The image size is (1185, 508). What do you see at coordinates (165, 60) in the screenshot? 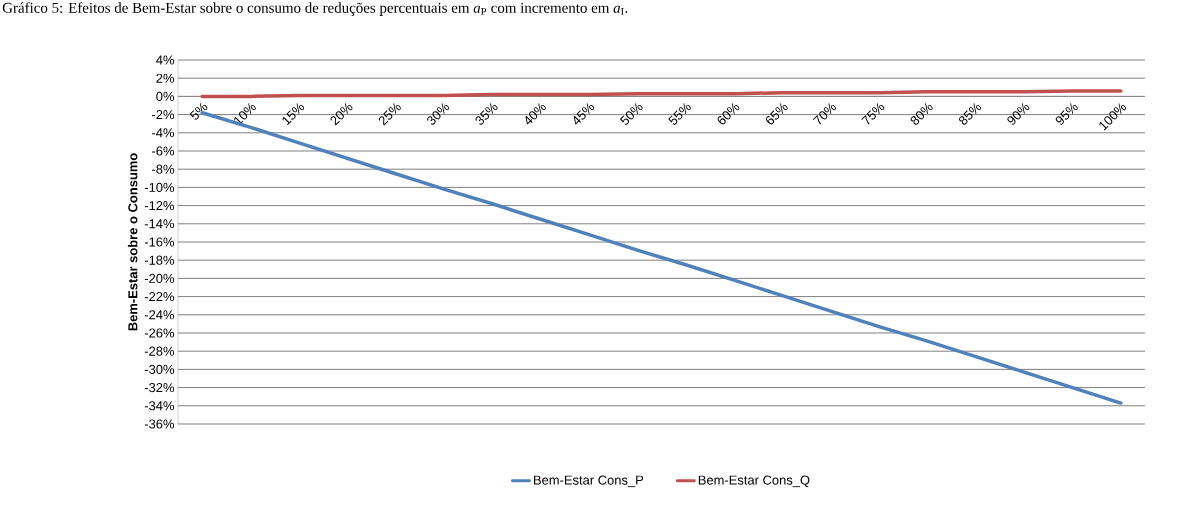
I see `y-tick-label: 4%` at bounding box center [165, 60].